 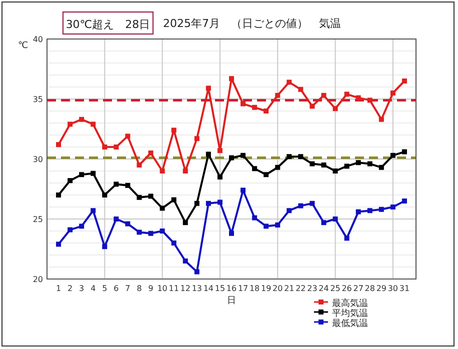 What do you see at coordinates (358, 288) in the screenshot?
I see `x-tick-label: 27` at bounding box center [358, 288].